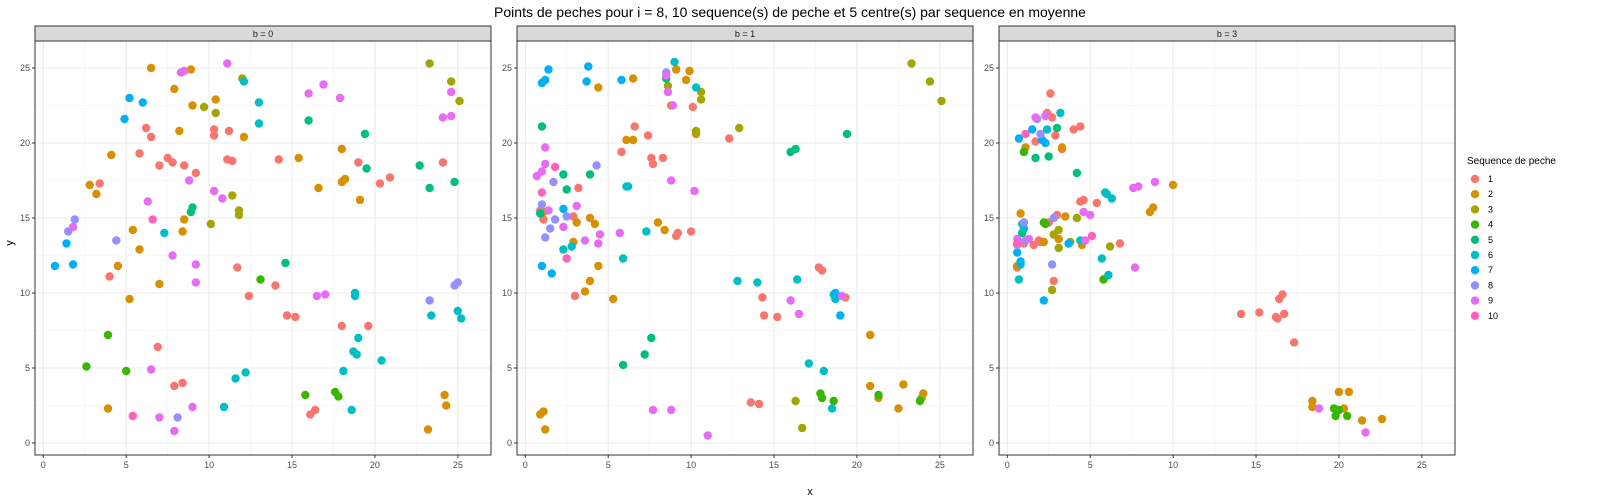 Image resolution: width=1600 pixels, height=500 pixels. I want to click on y-tick-label: 5, so click(509, 368).